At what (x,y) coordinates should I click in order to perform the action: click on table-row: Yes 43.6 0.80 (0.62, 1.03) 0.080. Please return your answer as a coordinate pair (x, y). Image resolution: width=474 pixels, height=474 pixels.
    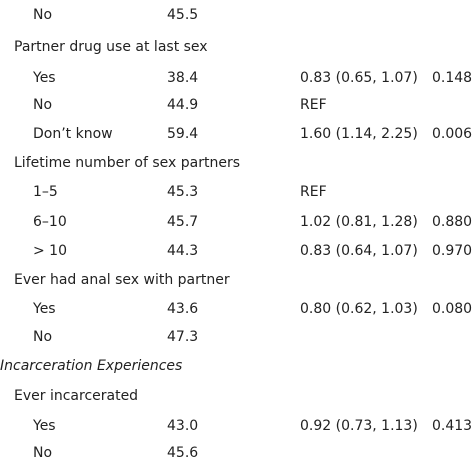
    Looking at the image, I should click on (237, 309).